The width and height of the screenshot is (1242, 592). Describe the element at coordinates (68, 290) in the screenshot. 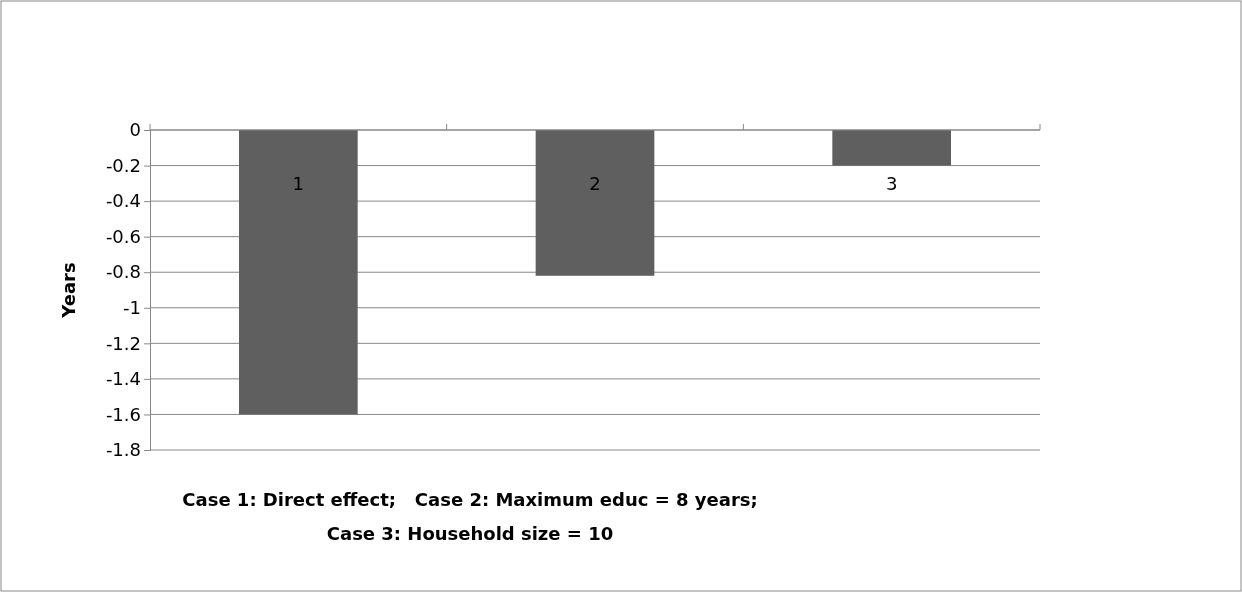

I see `y-axis-title: Years` at that location.